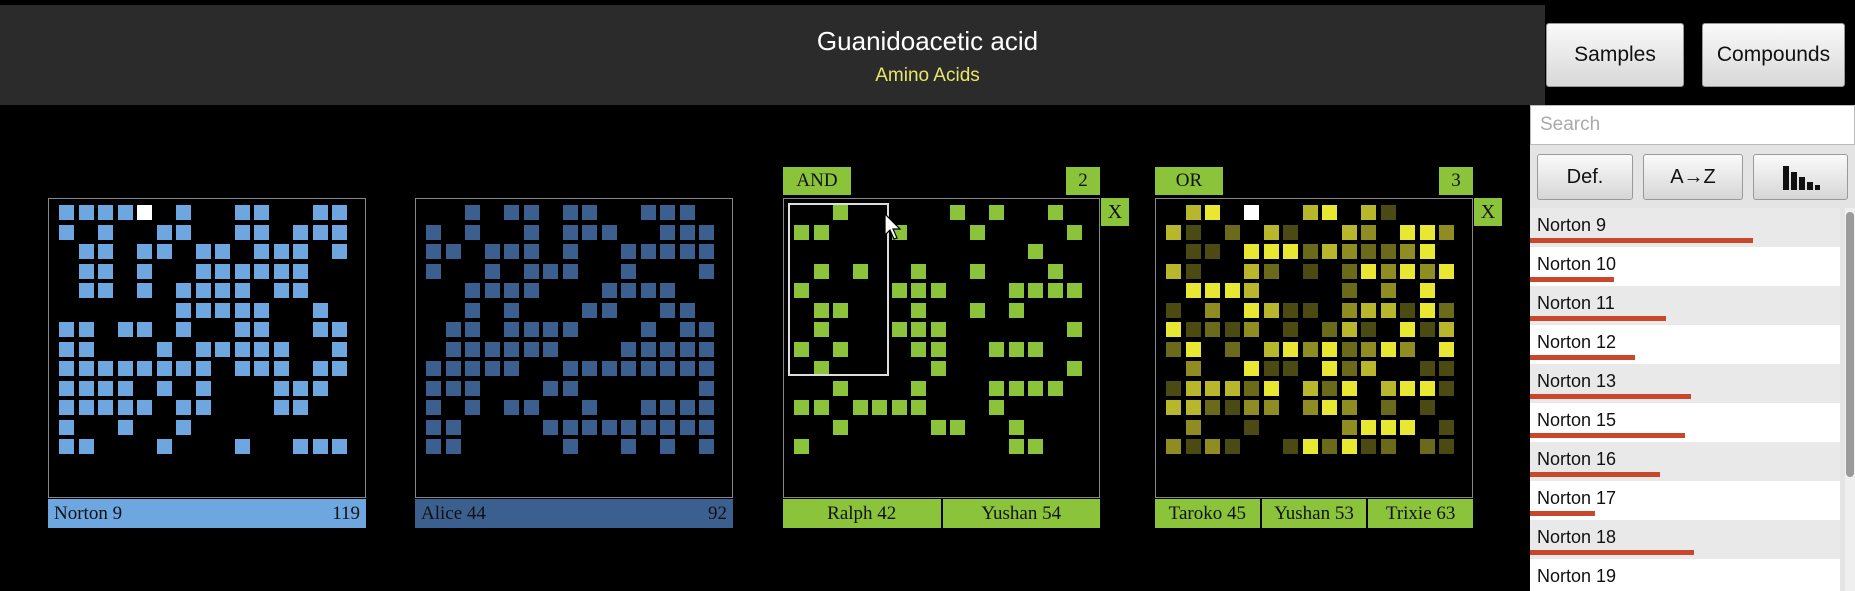 The image size is (1855, 591). I want to click on list-item: Norton 9, so click(1685, 227).